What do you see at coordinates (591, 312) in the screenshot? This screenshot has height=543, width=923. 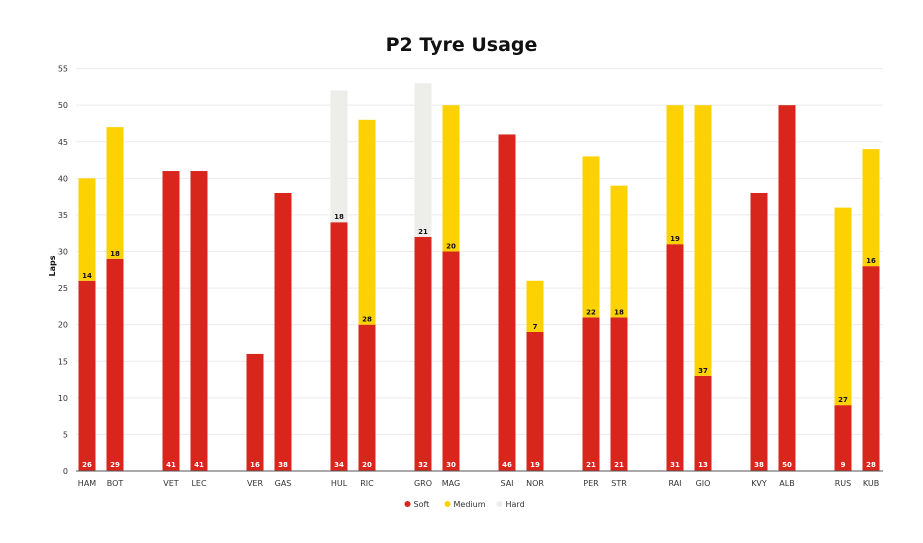 I see `data-label-medium-per: 22` at bounding box center [591, 312].